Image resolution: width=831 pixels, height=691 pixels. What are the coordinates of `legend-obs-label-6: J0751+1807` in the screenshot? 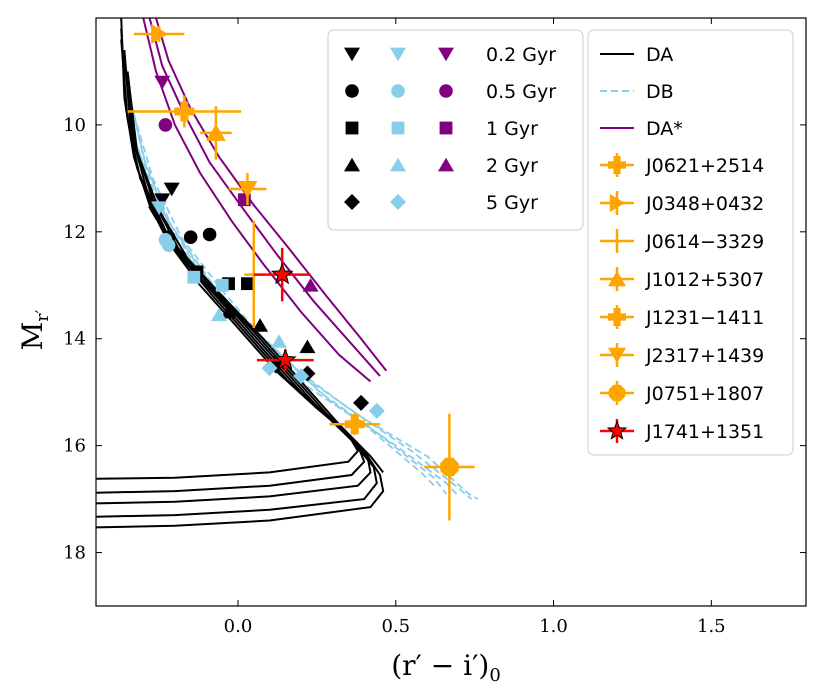 It's located at (704, 394).